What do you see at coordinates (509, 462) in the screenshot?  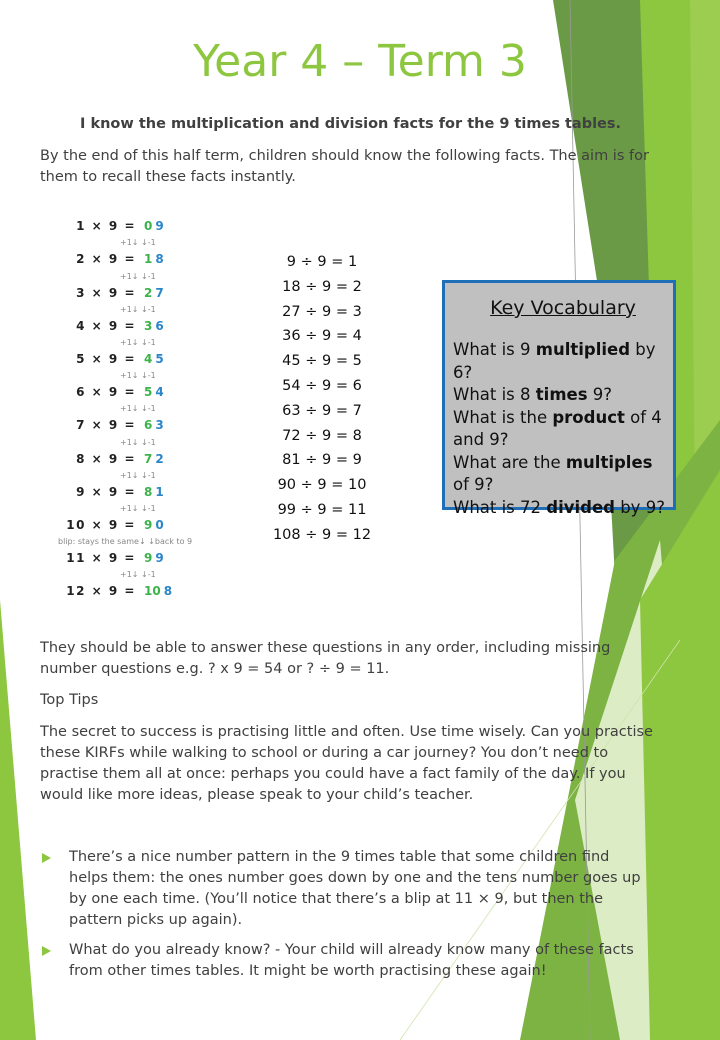 I see `question-text: What are the` at bounding box center [509, 462].